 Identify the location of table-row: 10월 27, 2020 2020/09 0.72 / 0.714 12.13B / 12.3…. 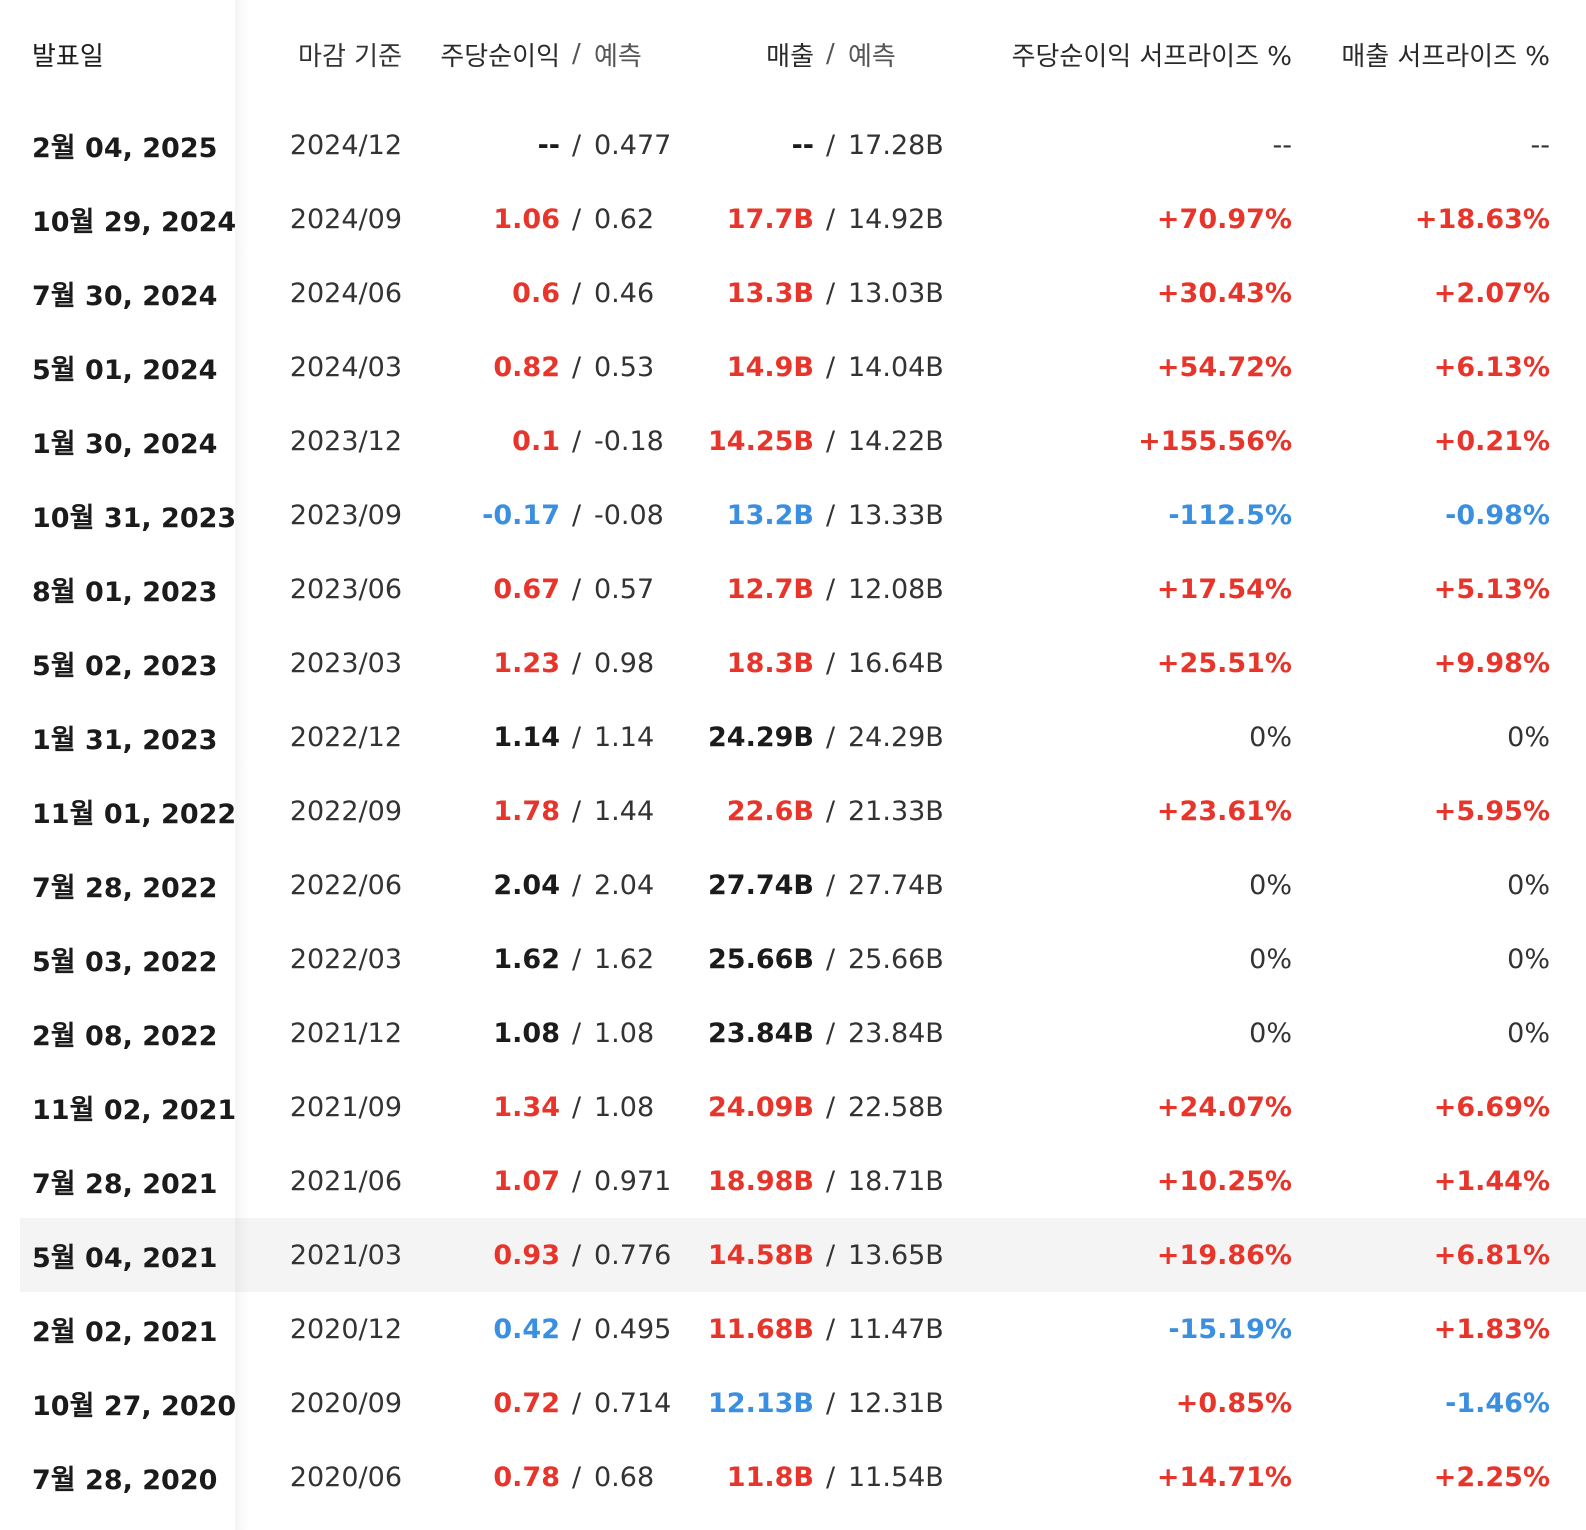
(803, 1403).